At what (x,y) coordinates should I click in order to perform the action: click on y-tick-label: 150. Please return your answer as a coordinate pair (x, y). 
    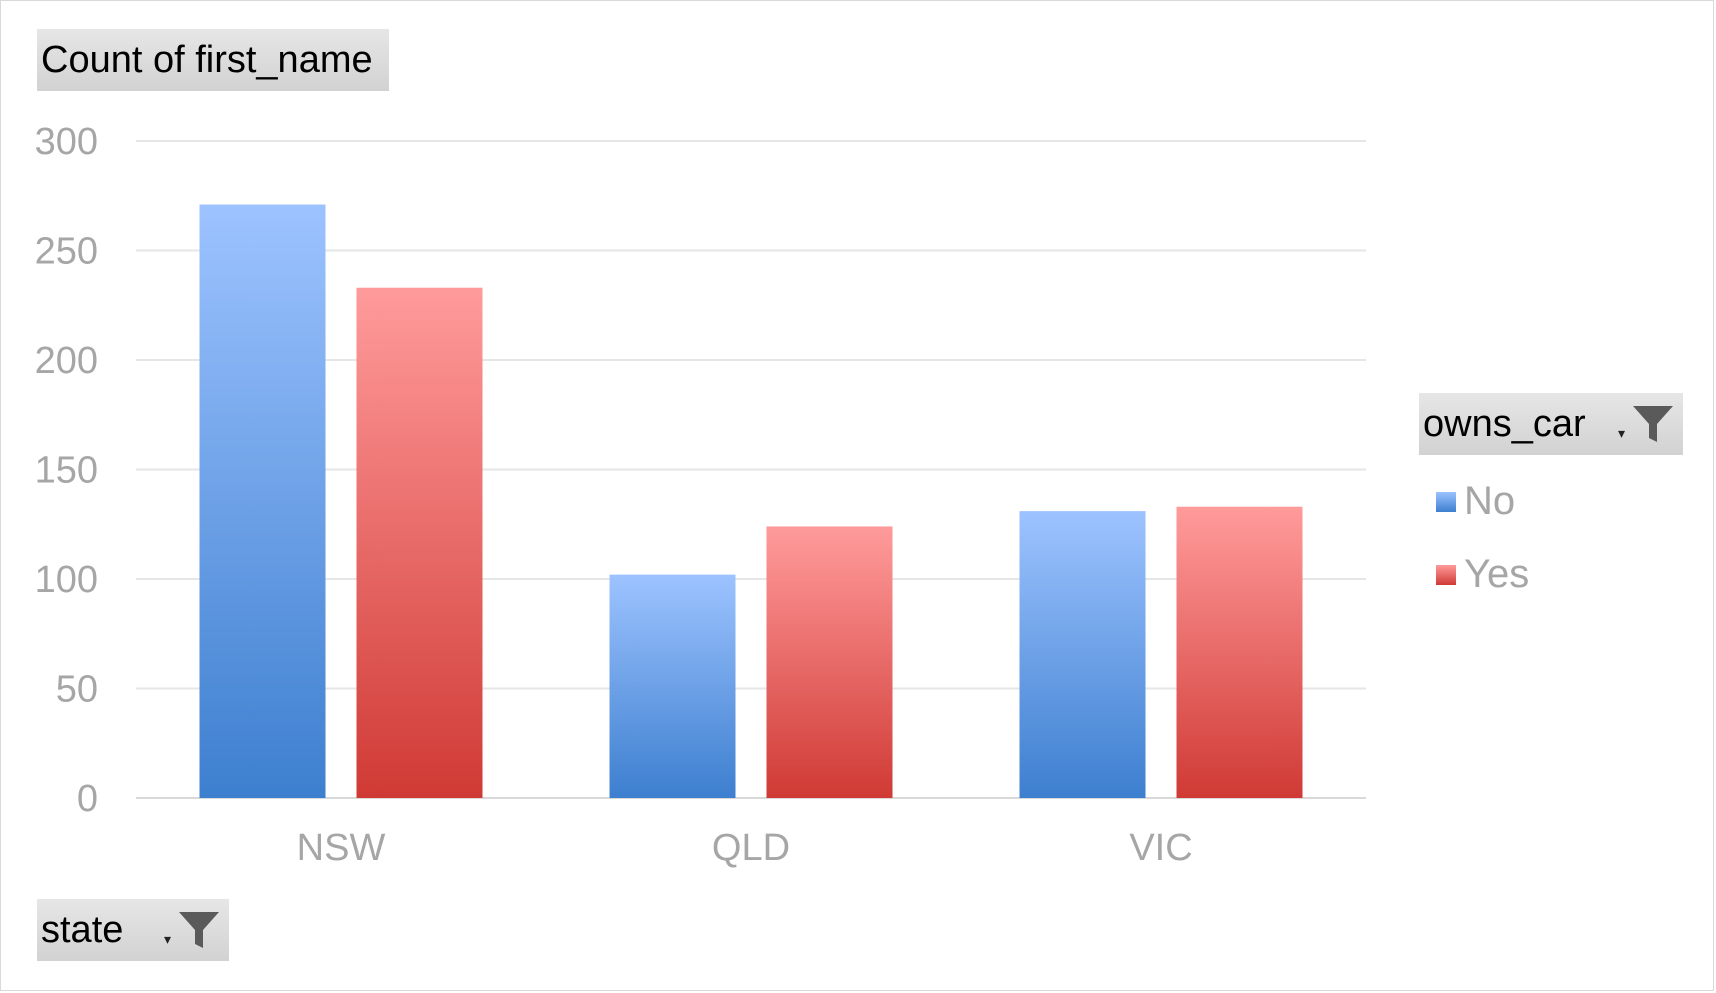
    Looking at the image, I should click on (66, 471).